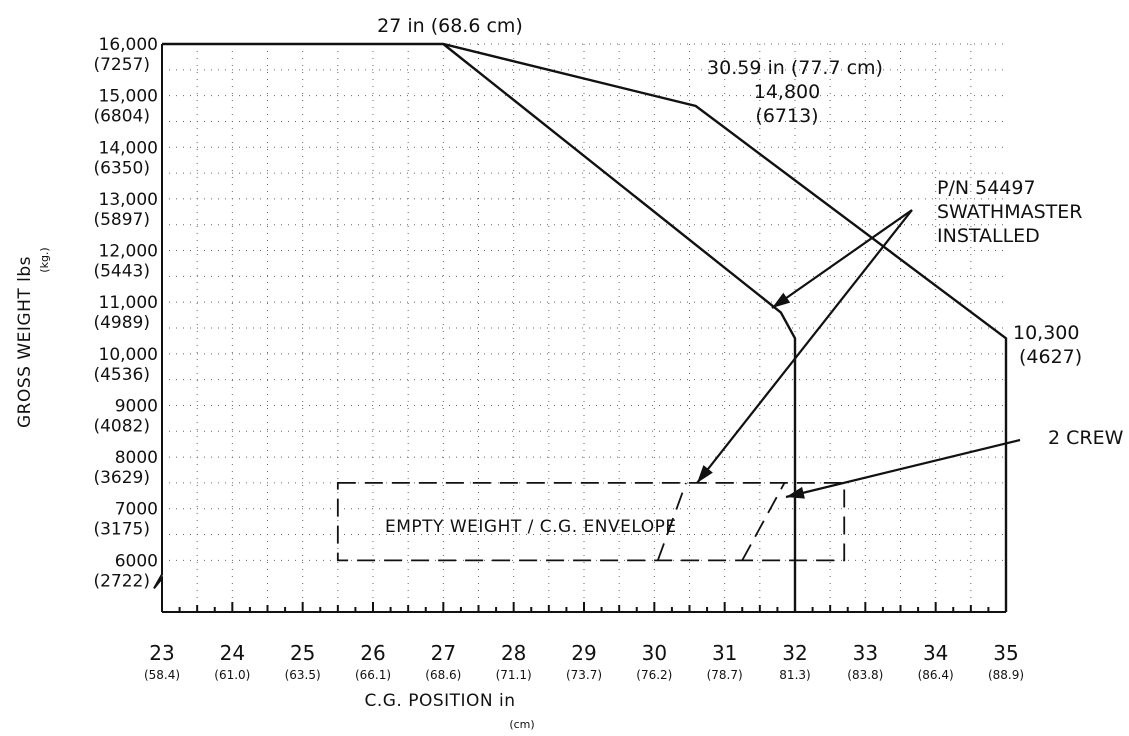 The height and width of the screenshot is (736, 1129). What do you see at coordinates (232, 675) in the screenshot?
I see `x-tick-sublabel: (61.0)` at bounding box center [232, 675].